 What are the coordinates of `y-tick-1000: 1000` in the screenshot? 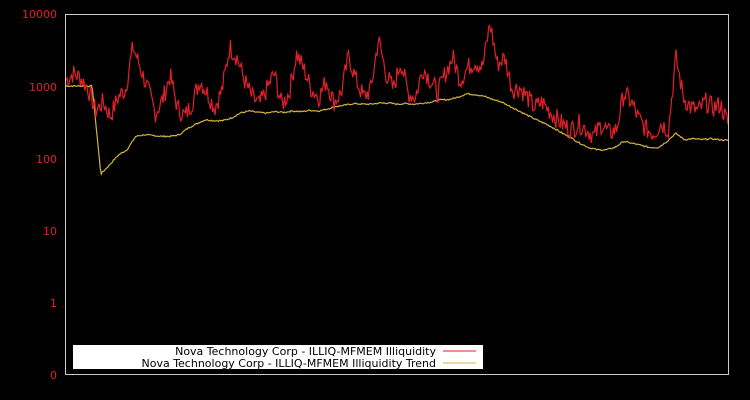 It's located at (43, 87).